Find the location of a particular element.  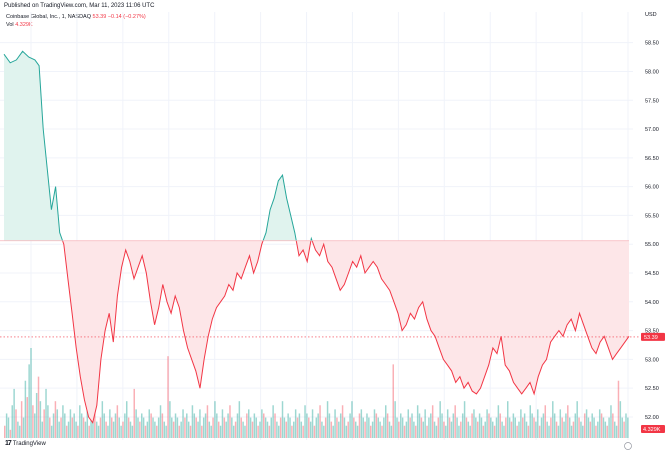

y-tick-label: 57.00 is located at coordinates (652, 130).